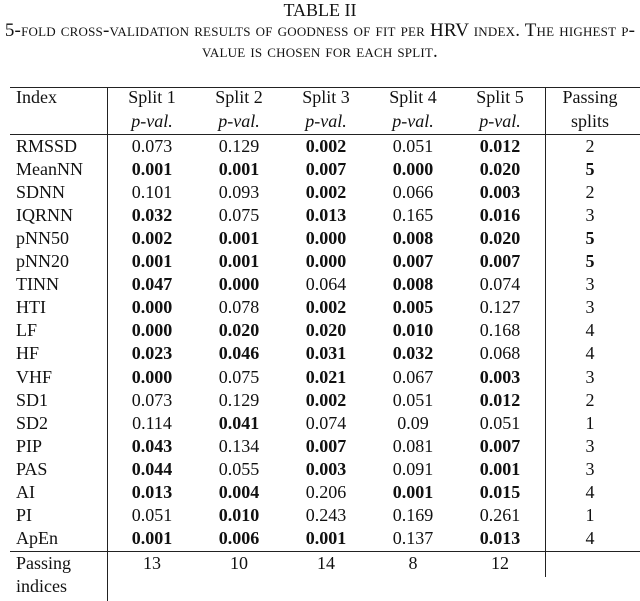 The height and width of the screenshot is (601, 640). What do you see at coordinates (44, 215) in the screenshot?
I see `row-label: IQRNN` at bounding box center [44, 215].